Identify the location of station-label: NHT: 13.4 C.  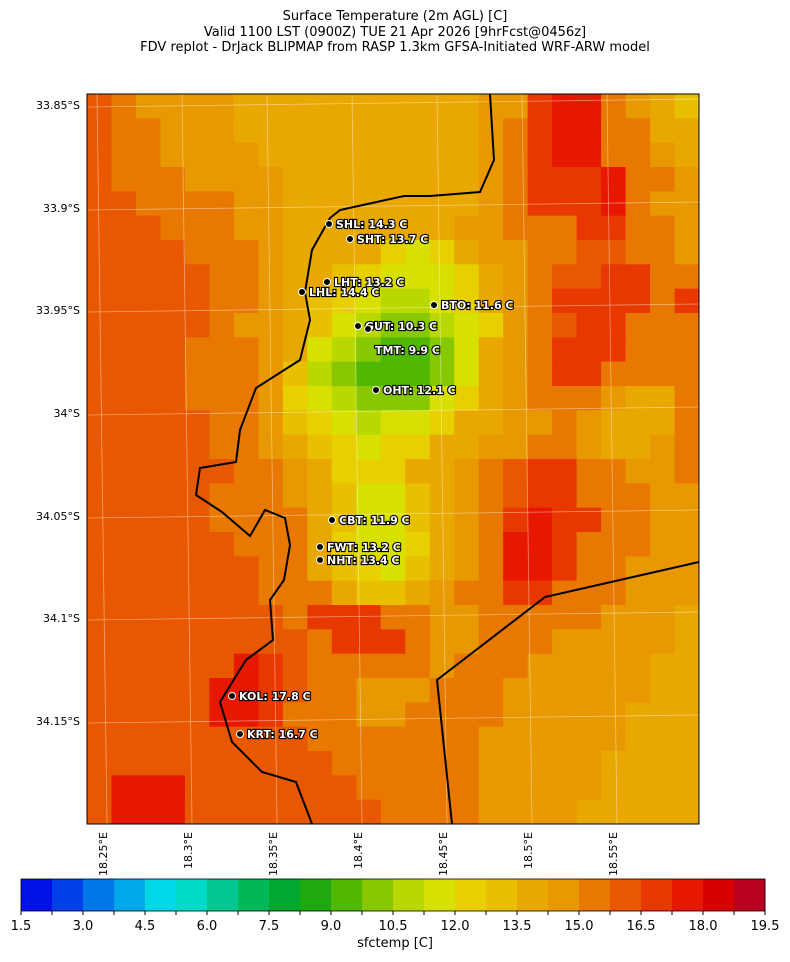
(363, 560).